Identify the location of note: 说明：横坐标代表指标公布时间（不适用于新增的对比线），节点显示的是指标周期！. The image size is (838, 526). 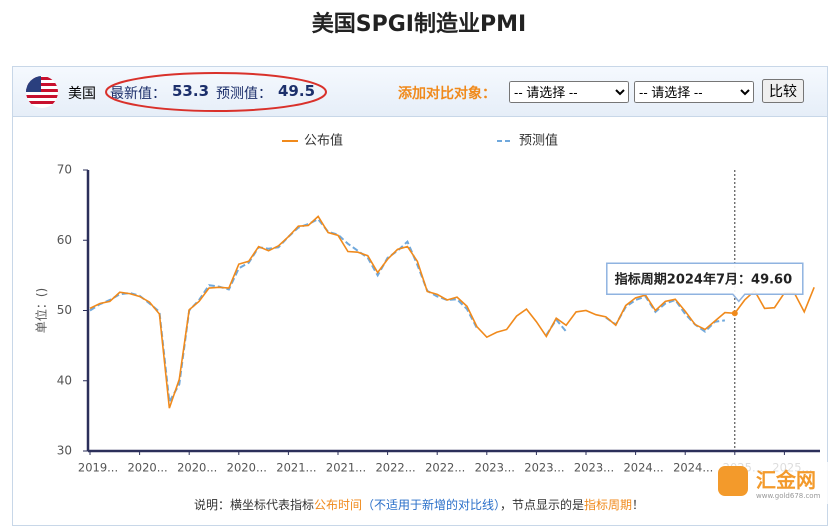
(419, 504).